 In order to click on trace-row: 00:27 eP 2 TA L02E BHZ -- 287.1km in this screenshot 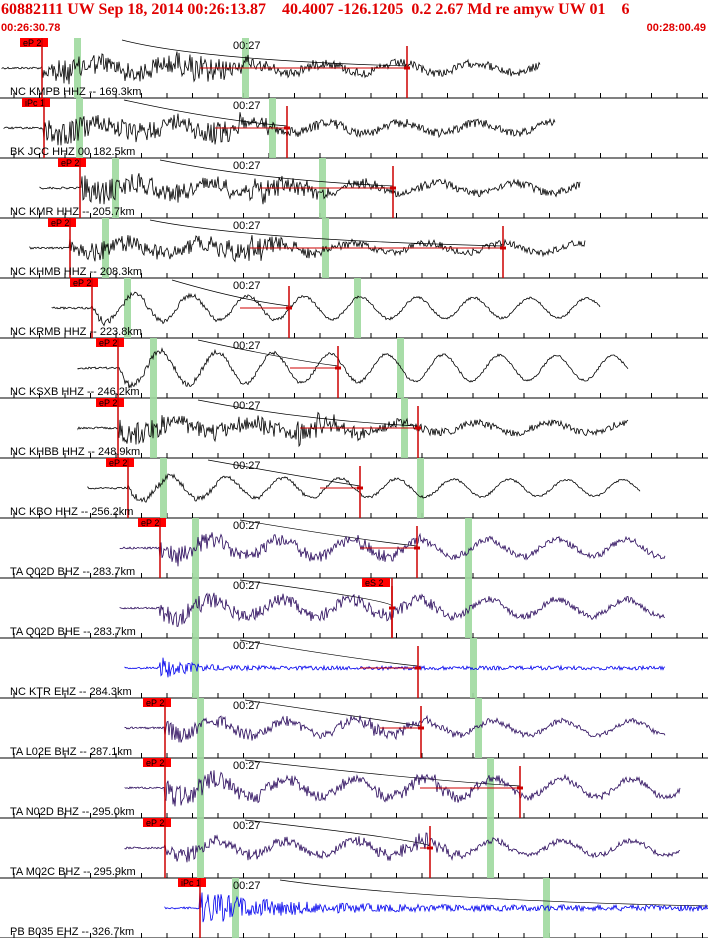, I will do `click(354, 728)`.